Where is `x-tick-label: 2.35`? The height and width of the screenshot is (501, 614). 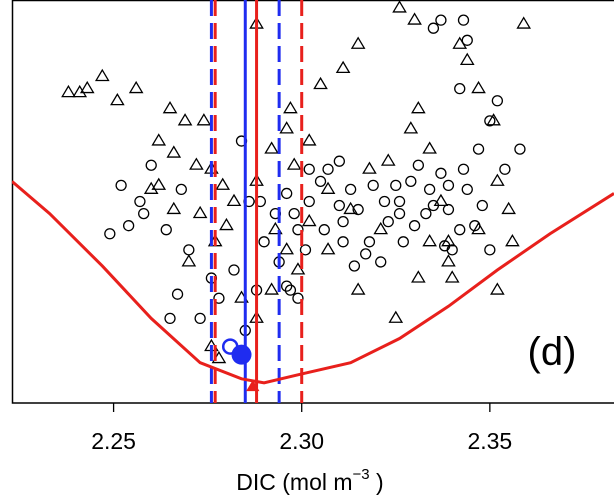 x-tick-label: 2.35 is located at coordinates (489, 441).